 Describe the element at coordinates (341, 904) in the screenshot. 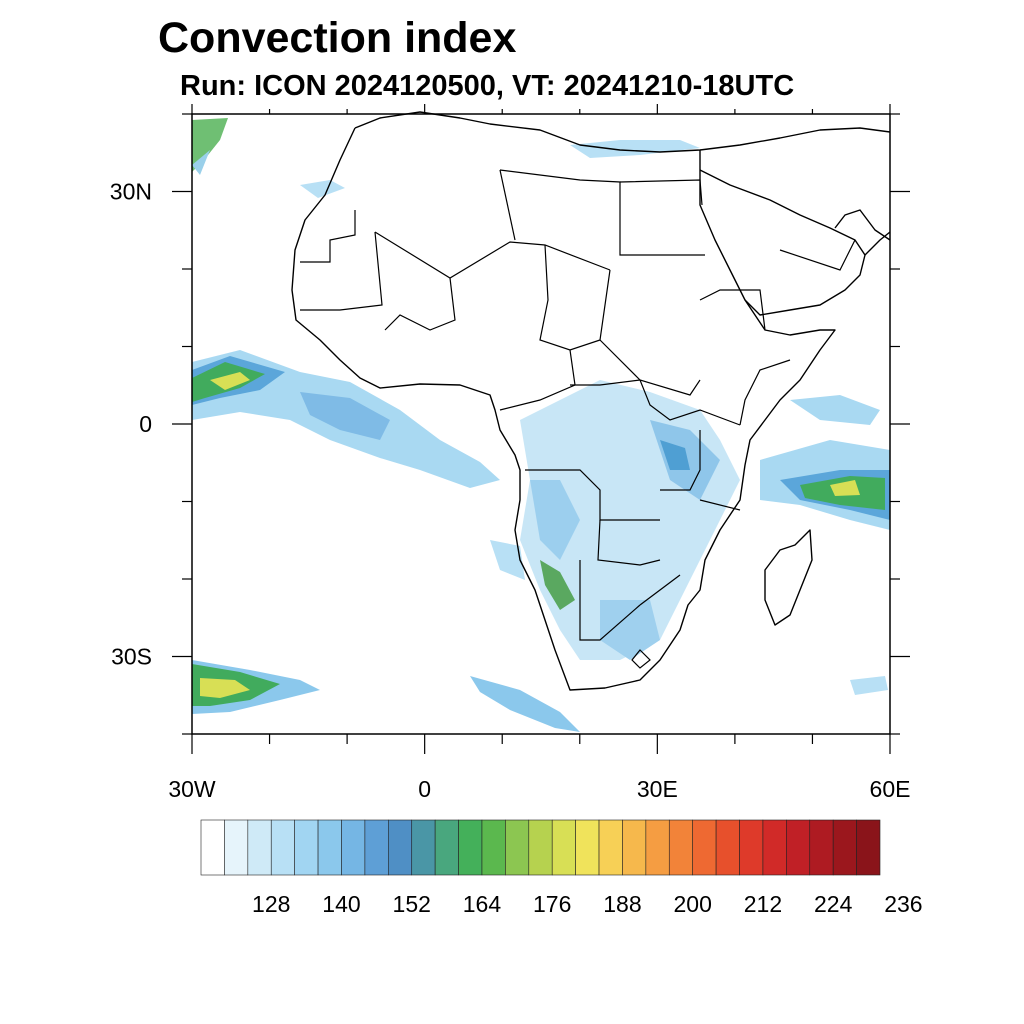

I see `colorbar-label: 140` at that location.